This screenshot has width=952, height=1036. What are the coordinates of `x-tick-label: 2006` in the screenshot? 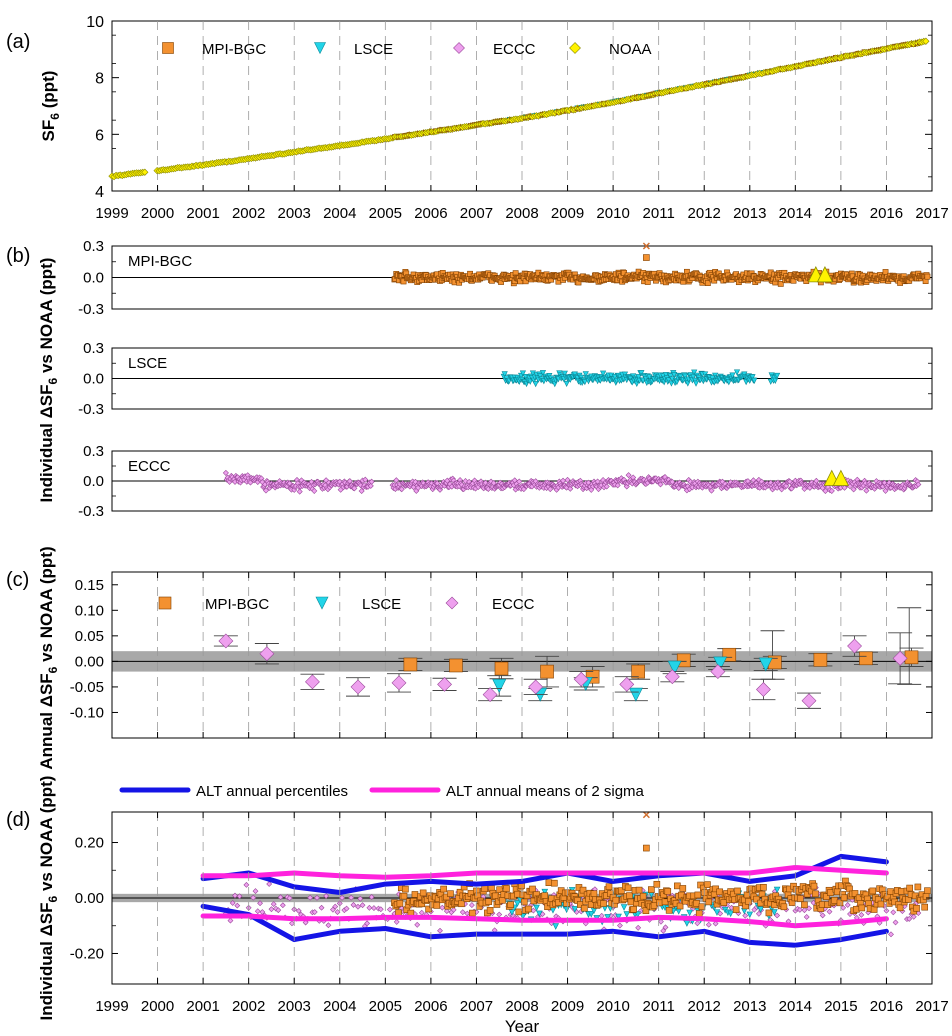 It's located at (430, 213).